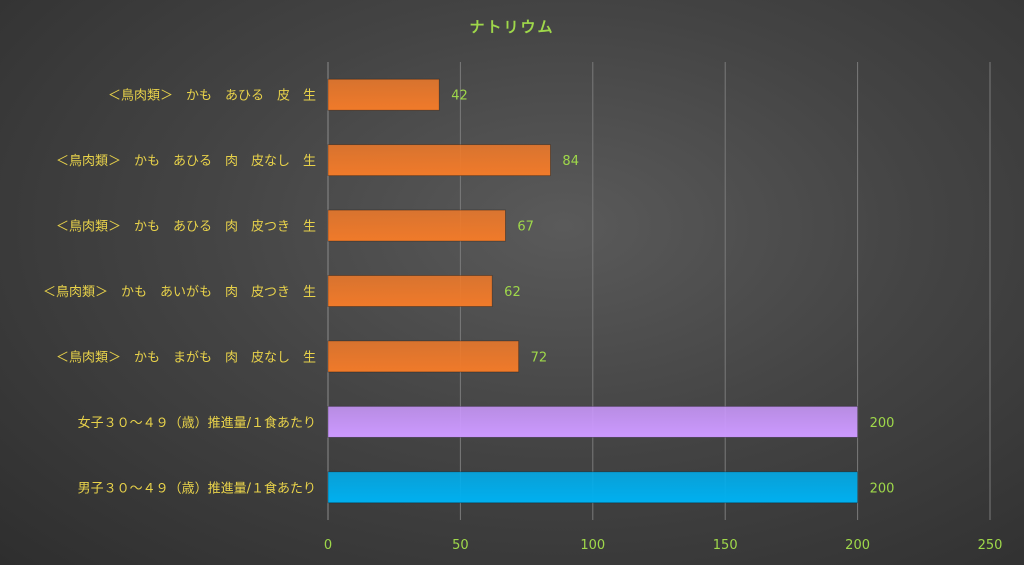  What do you see at coordinates (511, 27) in the screenshot?
I see `chart-title: ナトリウム` at bounding box center [511, 27].